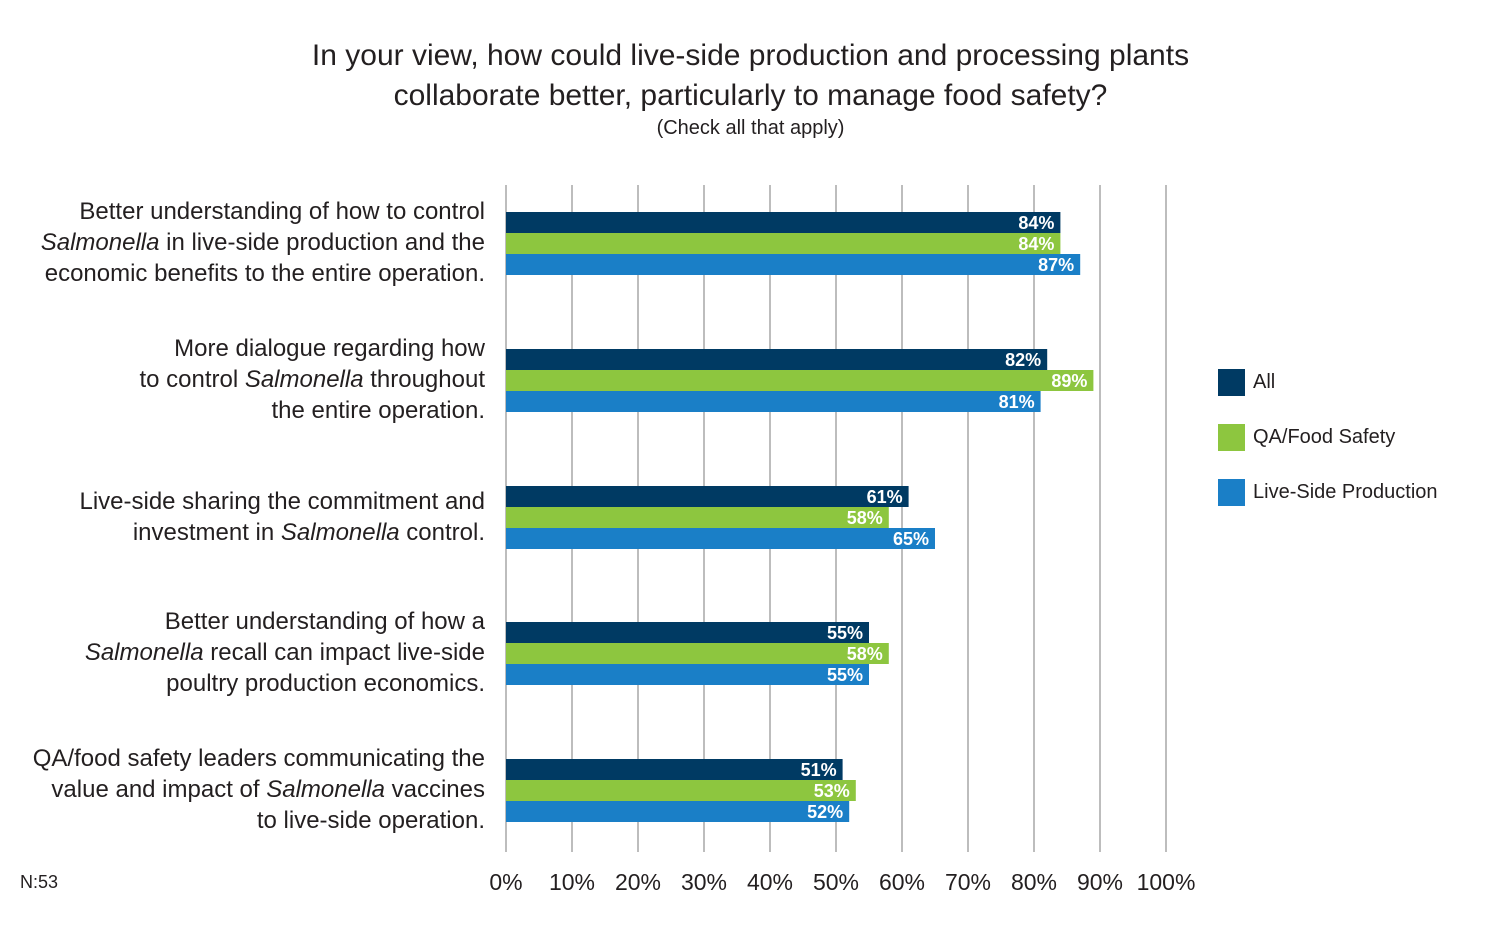 The height and width of the screenshot is (928, 1501). I want to click on category-label-line: the entire operation., so click(378, 410).